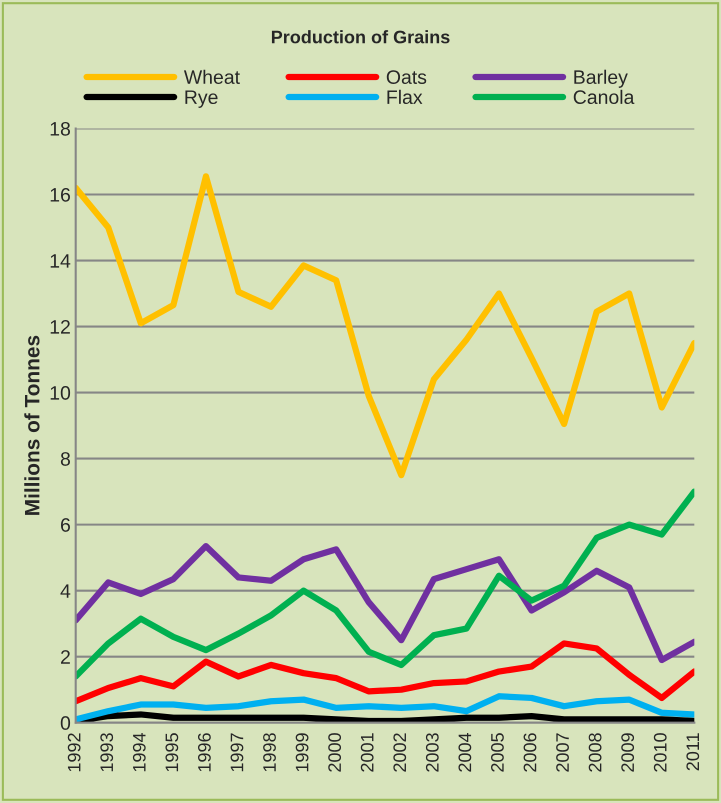  I want to click on x-tick-label: 2000, so click(335, 752).